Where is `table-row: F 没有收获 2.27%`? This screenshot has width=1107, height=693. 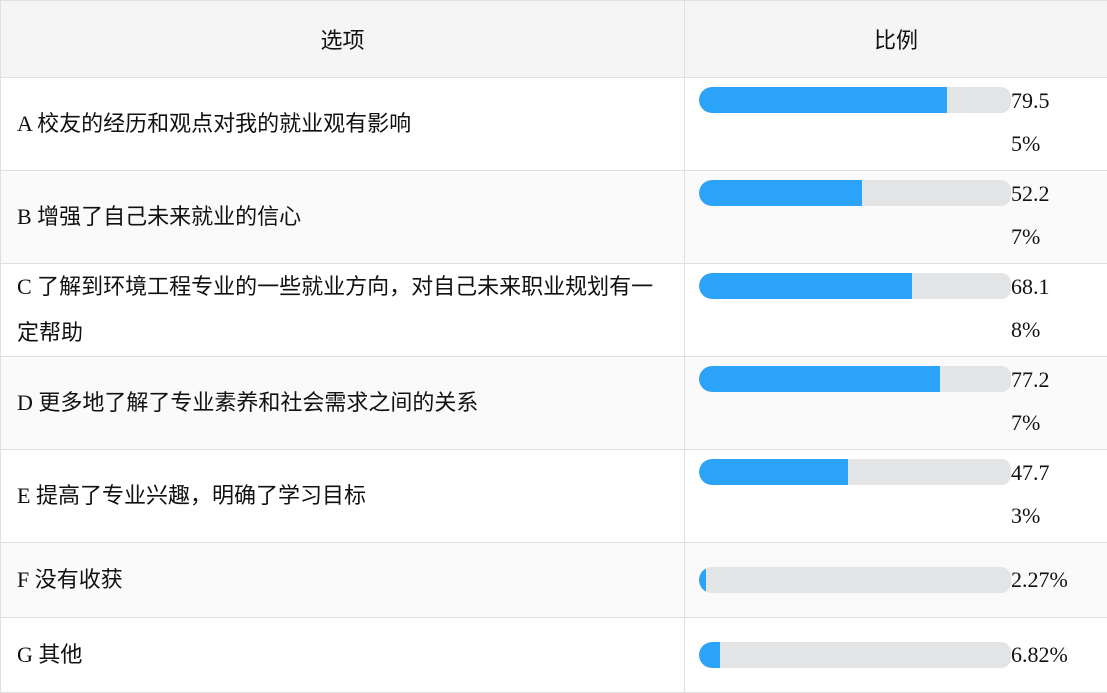
table-row: F 没有收获 2.27% is located at coordinates (554, 580).